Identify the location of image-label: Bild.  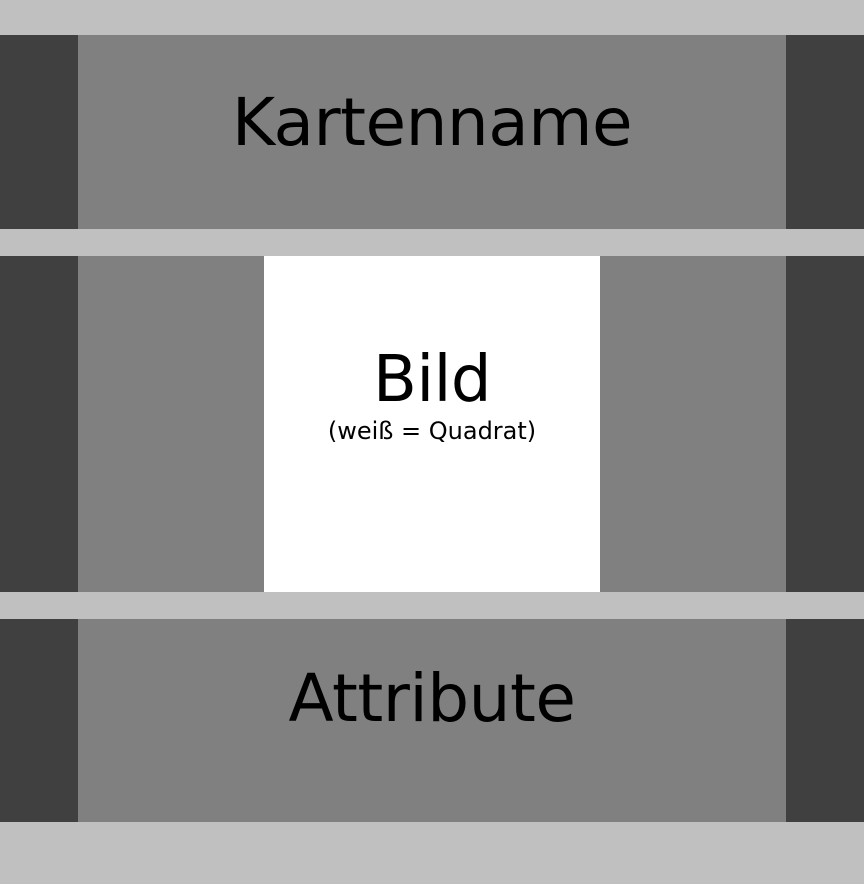
(432, 380).